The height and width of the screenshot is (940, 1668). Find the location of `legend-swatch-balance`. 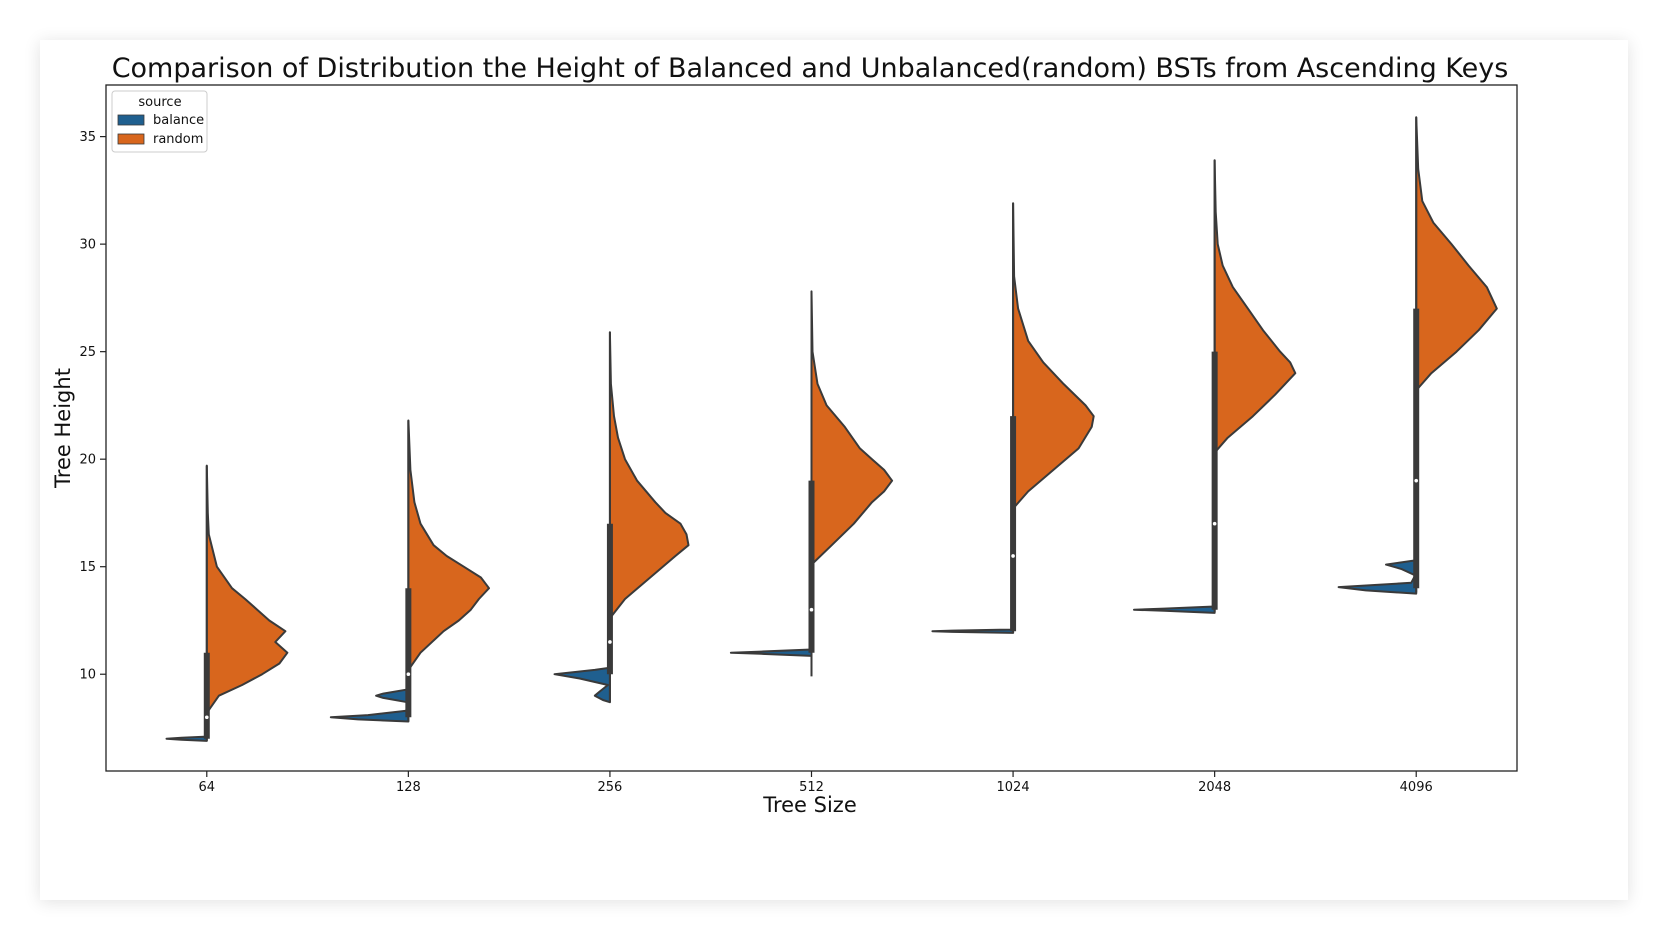

legend-swatch-balance is located at coordinates (131, 120).